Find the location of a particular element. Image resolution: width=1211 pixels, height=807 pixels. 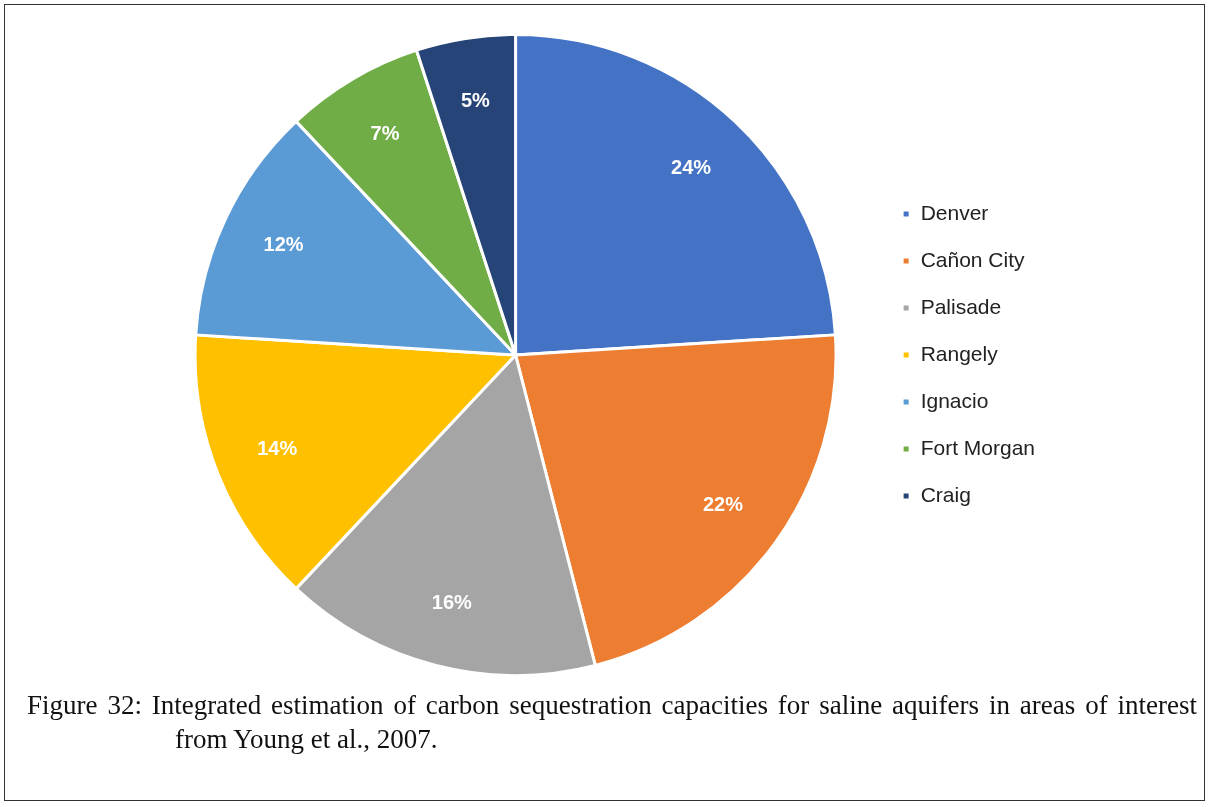

legend-label: Craig is located at coordinates (945, 494).